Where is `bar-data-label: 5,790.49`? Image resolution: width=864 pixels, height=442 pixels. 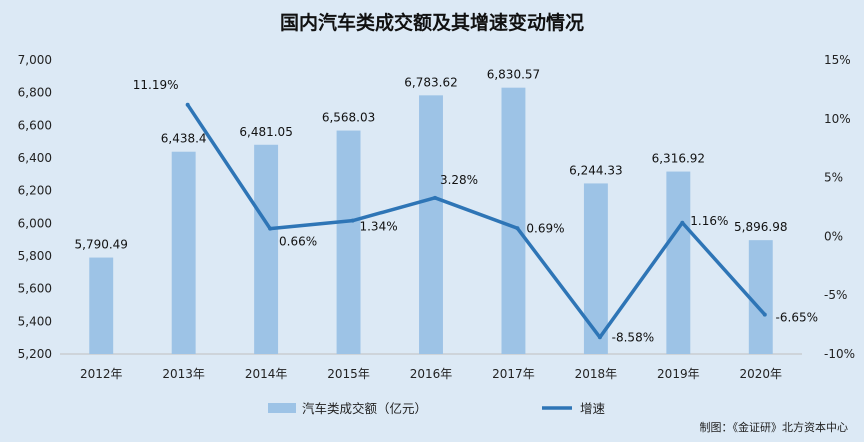
bar-data-label: 5,790.49 is located at coordinates (101, 245).